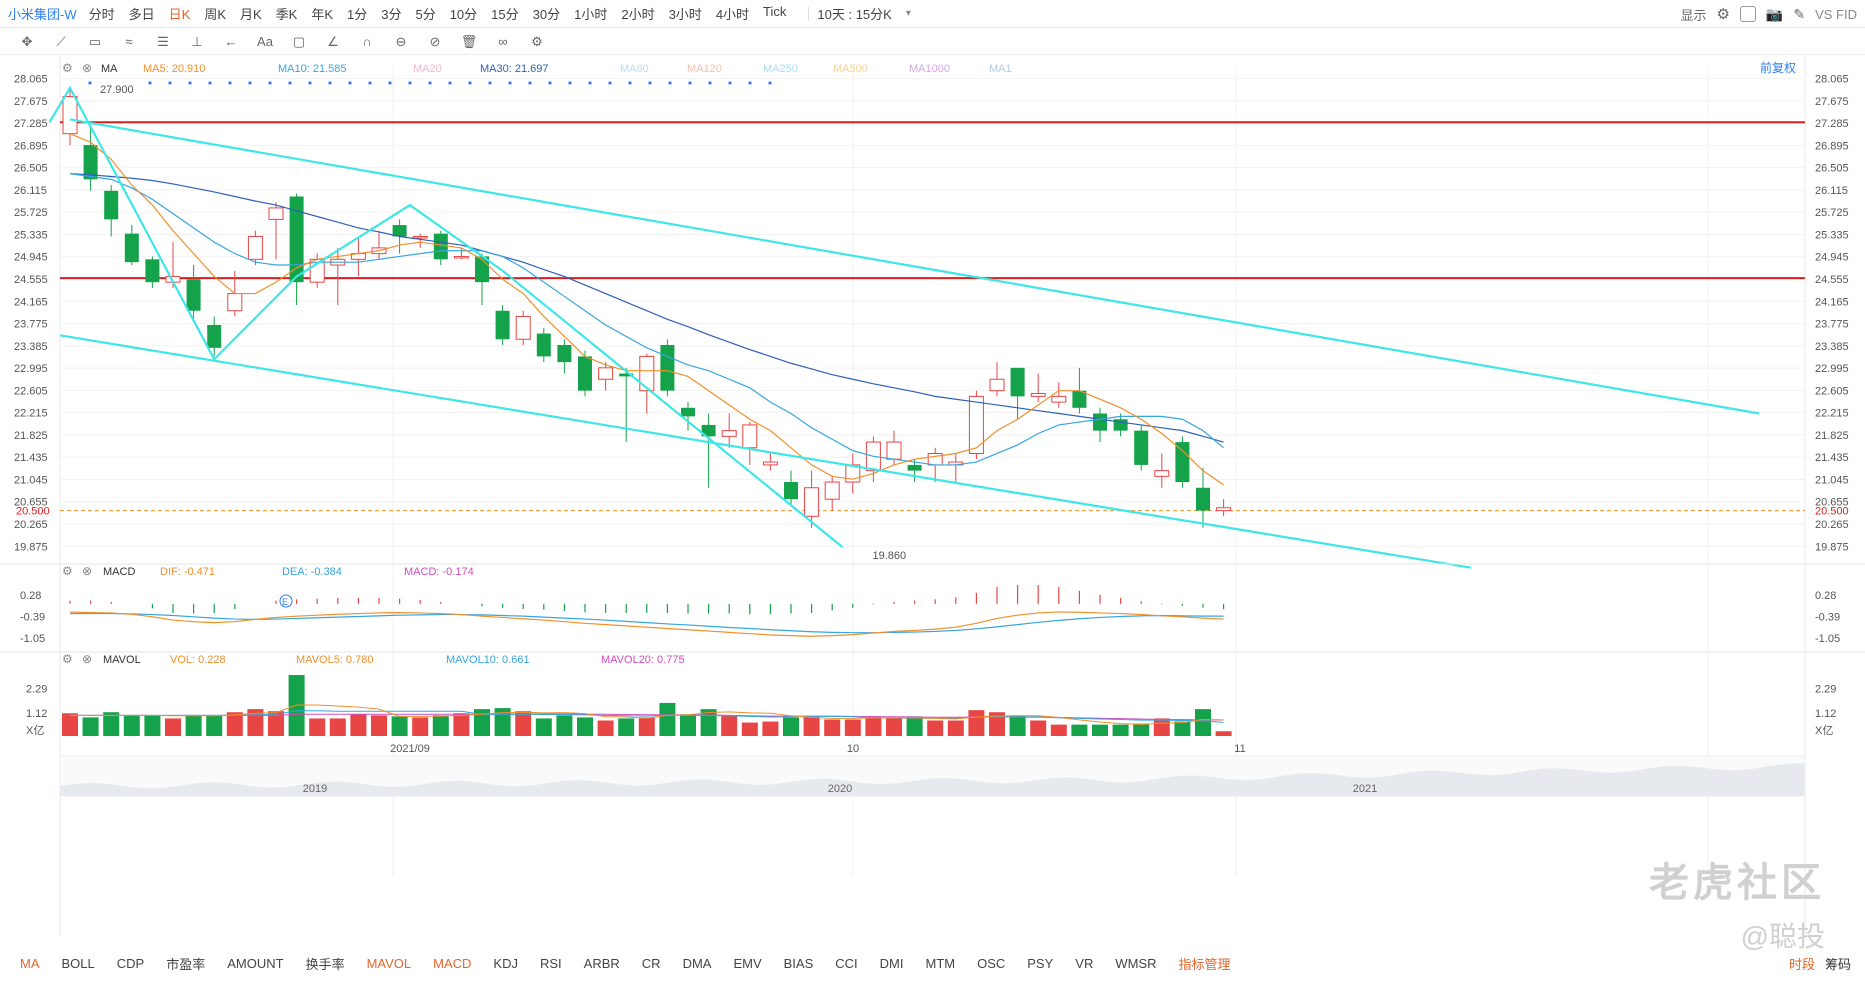  What do you see at coordinates (325, 964) in the screenshot?
I see `indicator-tab: 换手率` at bounding box center [325, 964].